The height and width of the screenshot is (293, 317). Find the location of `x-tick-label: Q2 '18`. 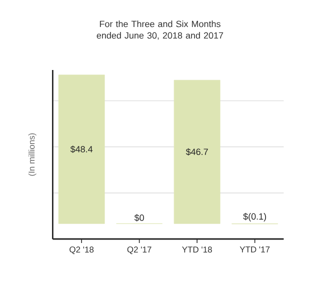

x-tick-label: Q2 '18 is located at coordinates (82, 250).